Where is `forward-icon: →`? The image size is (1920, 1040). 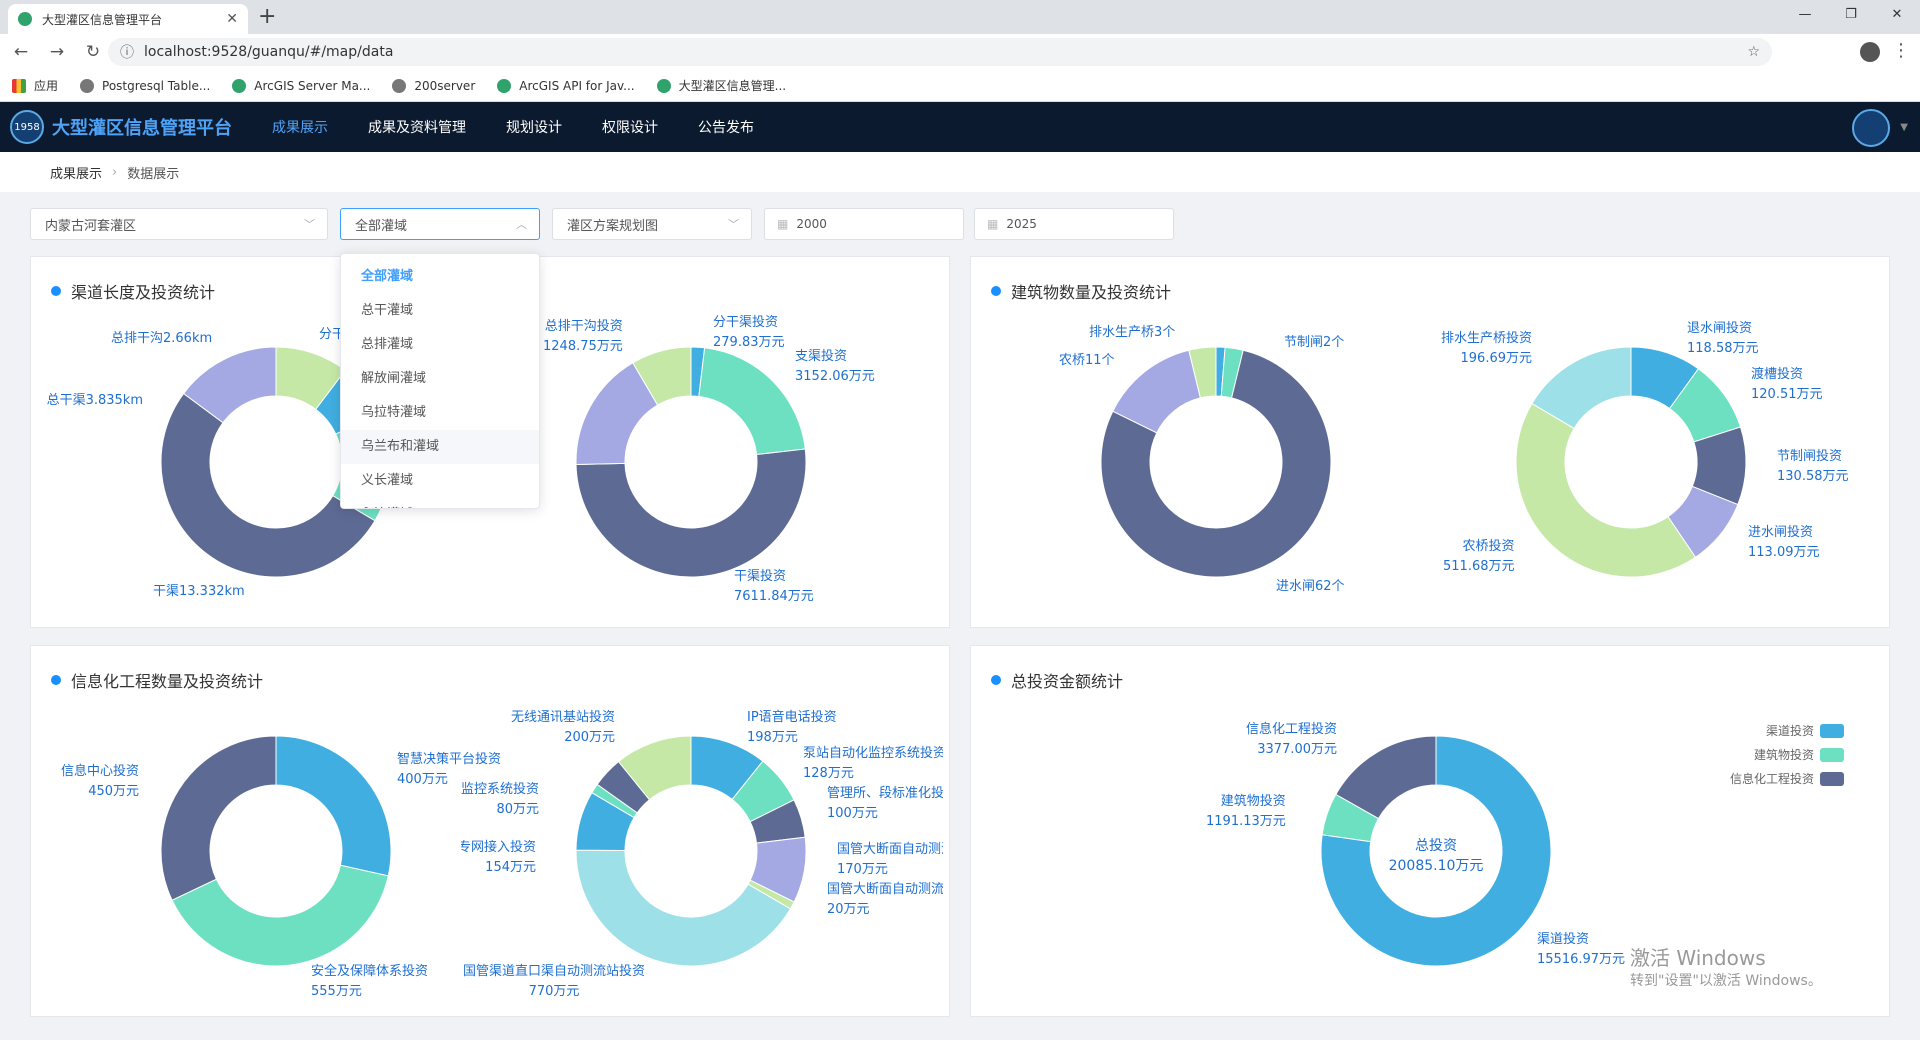 forward-icon: → is located at coordinates (57, 52).